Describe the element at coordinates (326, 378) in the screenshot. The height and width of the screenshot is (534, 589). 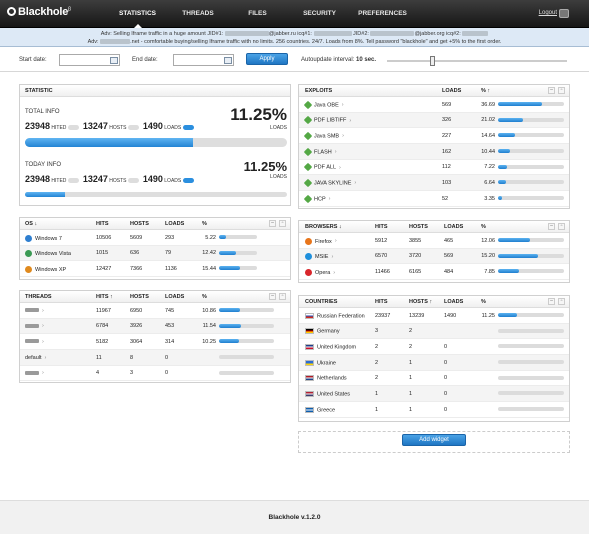
I see `country-name: Netherlands` at that location.